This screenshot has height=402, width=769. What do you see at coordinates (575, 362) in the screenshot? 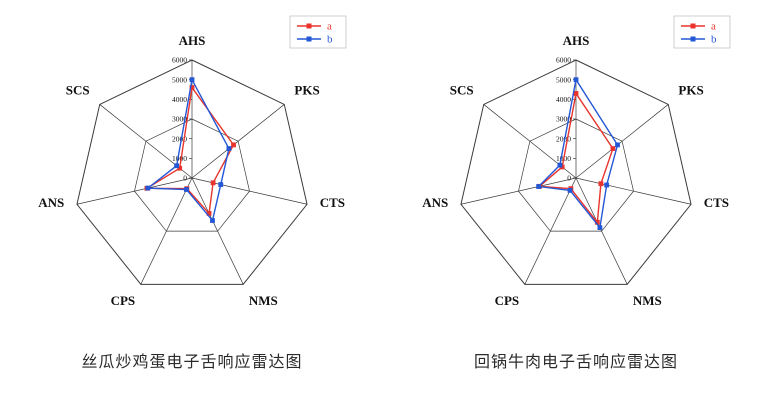
I see `chart-caption-right: 回锅牛肉电子舌响应雷达图` at bounding box center [575, 362].